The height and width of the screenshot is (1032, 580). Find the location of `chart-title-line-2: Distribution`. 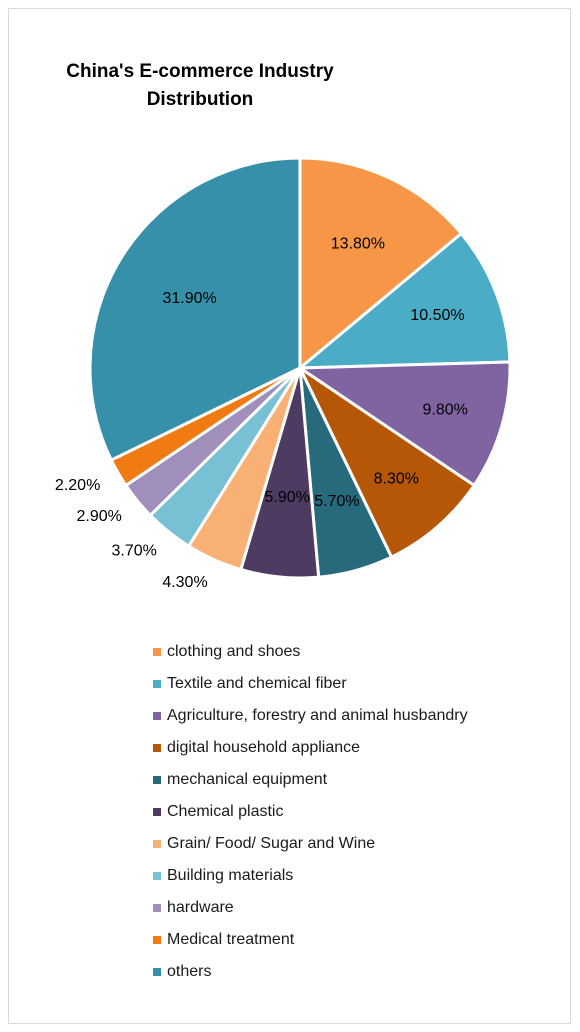

chart-title-line-2: Distribution is located at coordinates (200, 99).